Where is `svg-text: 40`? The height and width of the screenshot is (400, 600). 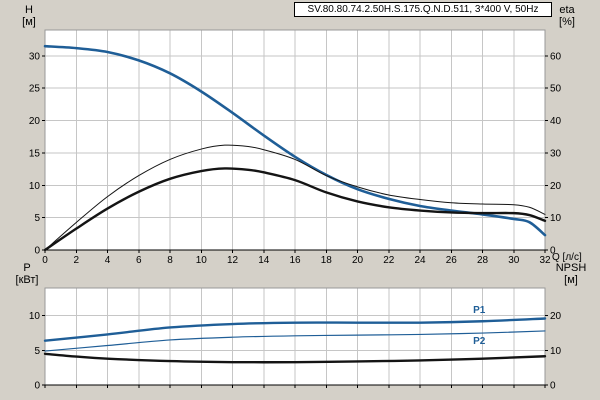 svg-text: 40 is located at coordinates (556, 121).